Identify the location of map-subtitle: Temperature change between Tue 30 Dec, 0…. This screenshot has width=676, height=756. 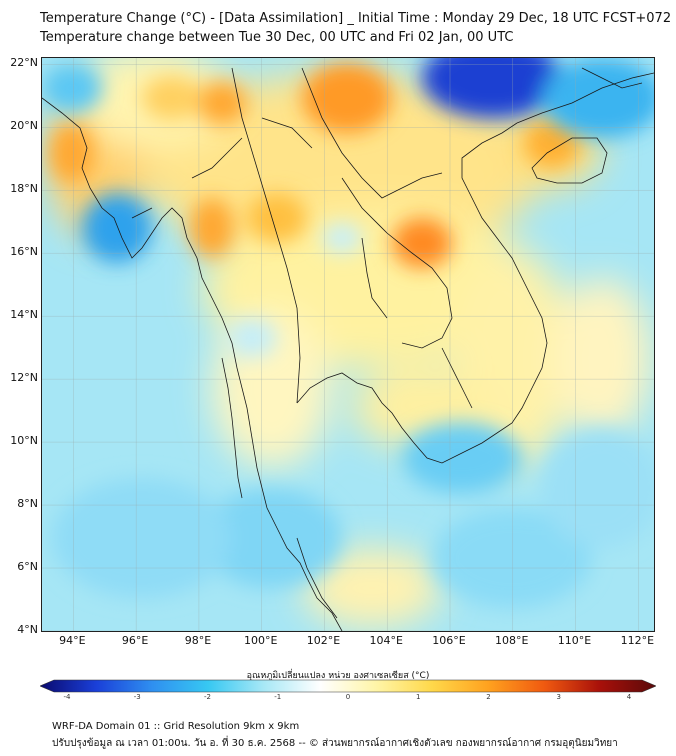
(277, 37).